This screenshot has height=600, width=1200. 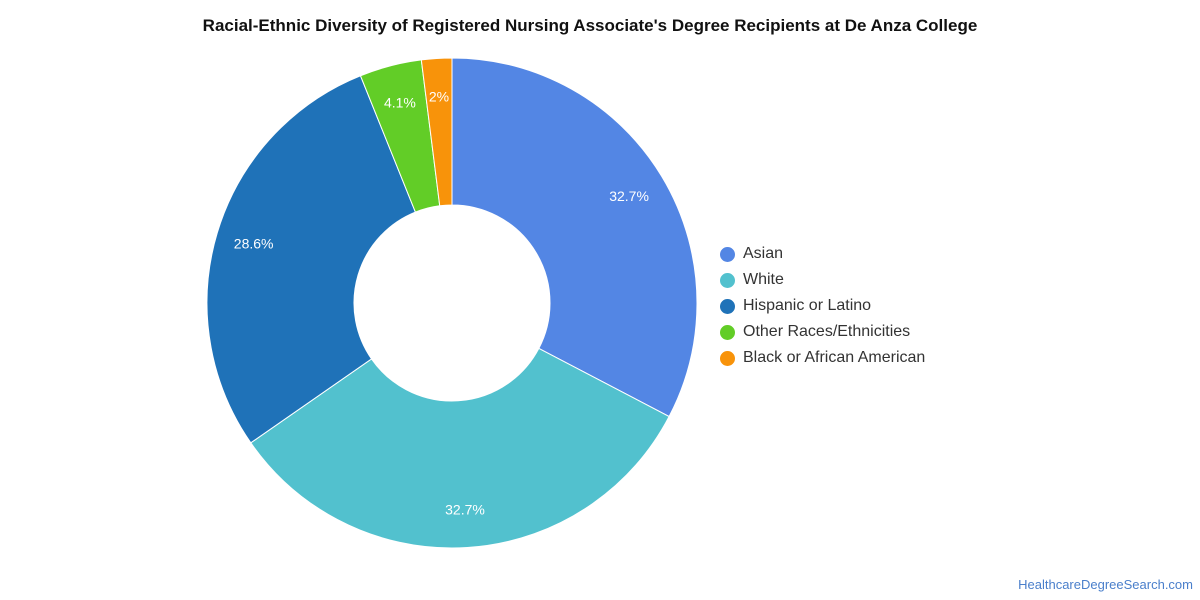 What do you see at coordinates (834, 357) in the screenshot?
I see `legend-label: Black or African American` at bounding box center [834, 357].